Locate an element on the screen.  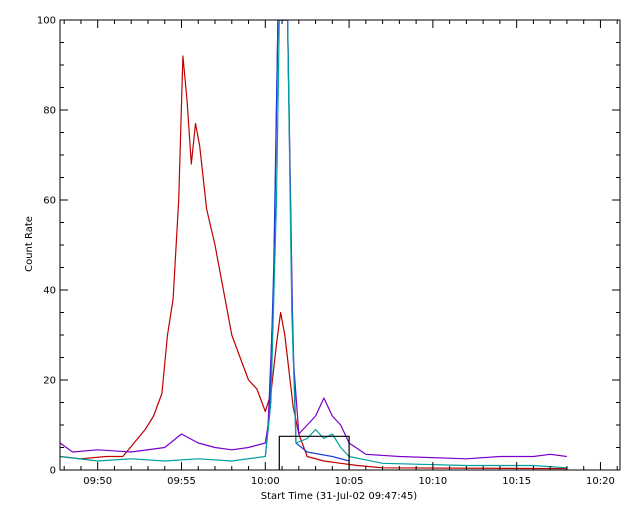
x-tick-label: 09:55 is located at coordinates (181, 481).